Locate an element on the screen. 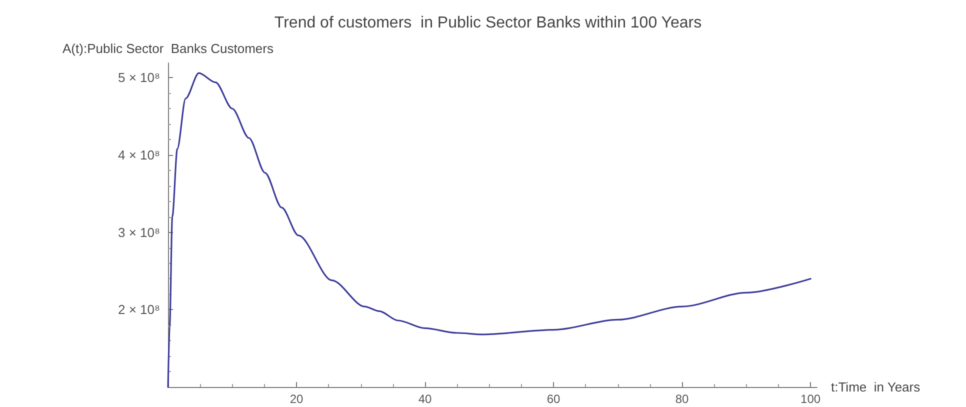 The width and height of the screenshot is (966, 407). y-tick-label: 2 × 10⁸ is located at coordinates (139, 310).